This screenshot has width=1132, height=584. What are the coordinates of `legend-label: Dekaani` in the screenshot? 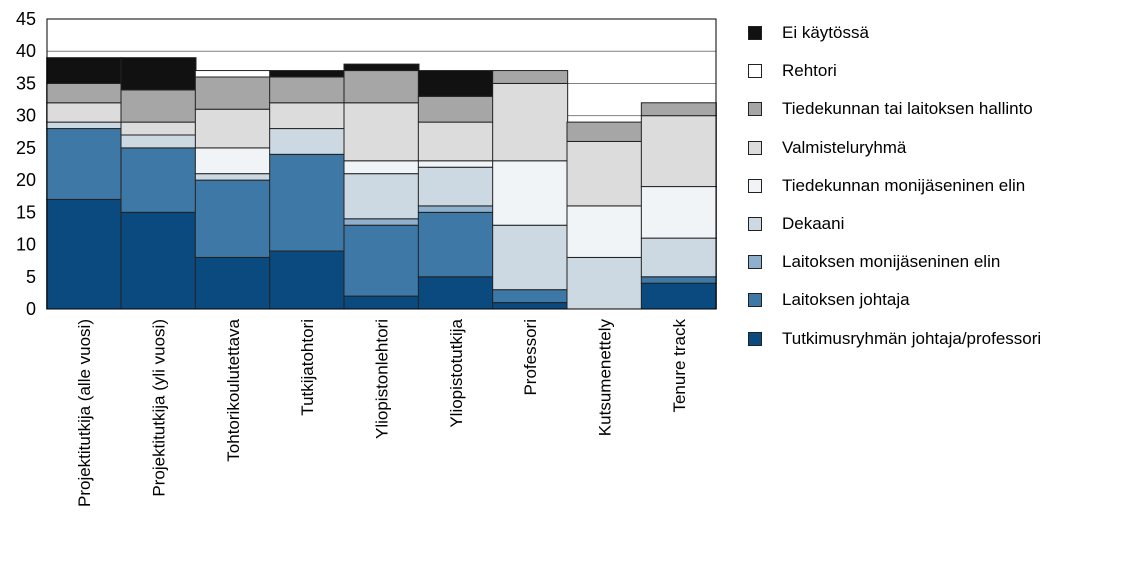 It's located at (813, 224).